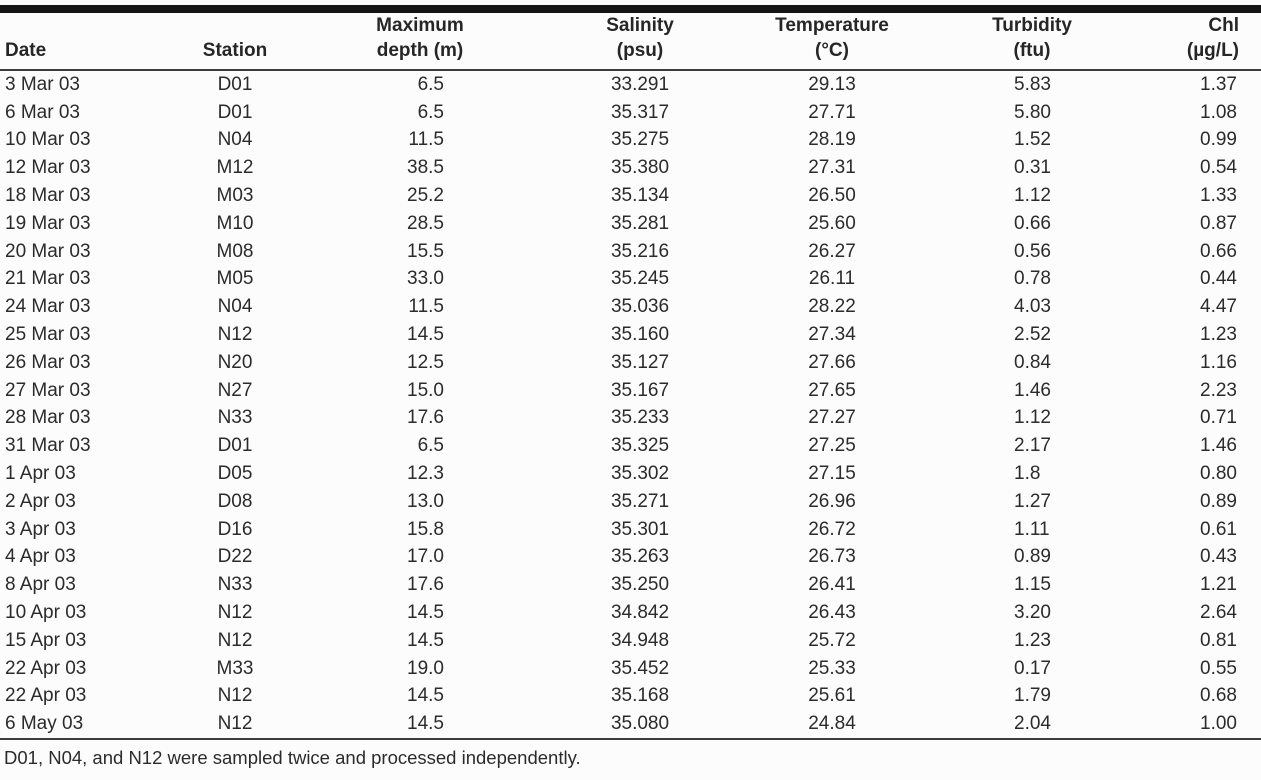 The height and width of the screenshot is (780, 1261). I want to click on header-line-2: (psu), so click(640, 50).